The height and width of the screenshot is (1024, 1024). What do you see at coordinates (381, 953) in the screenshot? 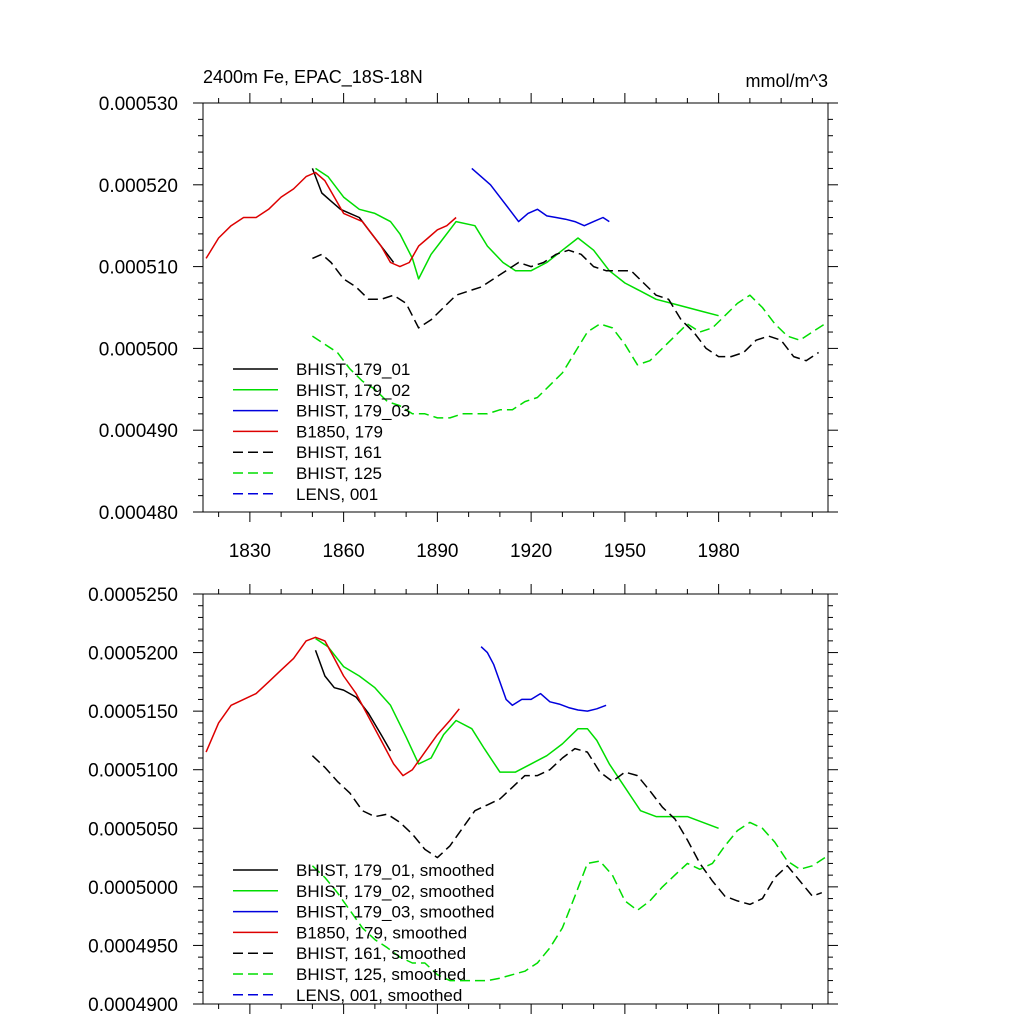
I see `legend-label: BHIST, 161, smoothed` at bounding box center [381, 953].